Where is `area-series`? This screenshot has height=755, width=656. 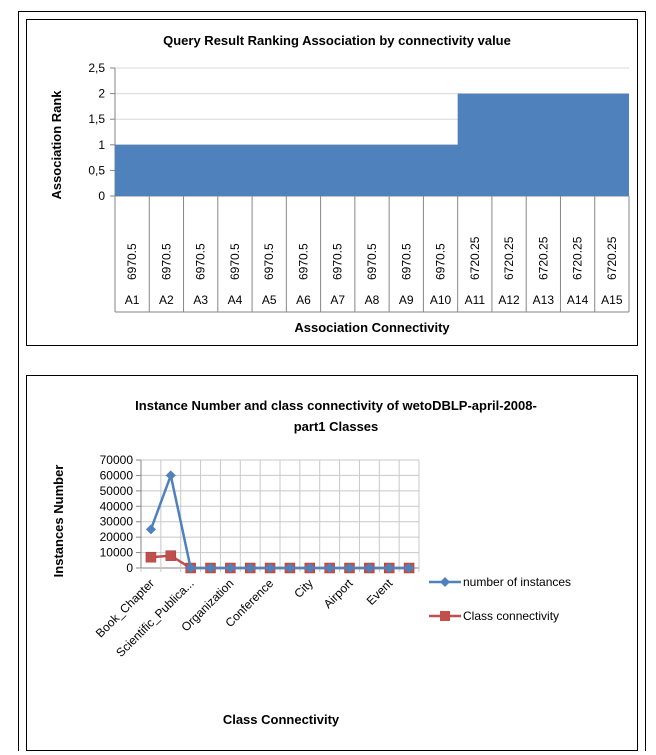
area-series is located at coordinates (372, 144).